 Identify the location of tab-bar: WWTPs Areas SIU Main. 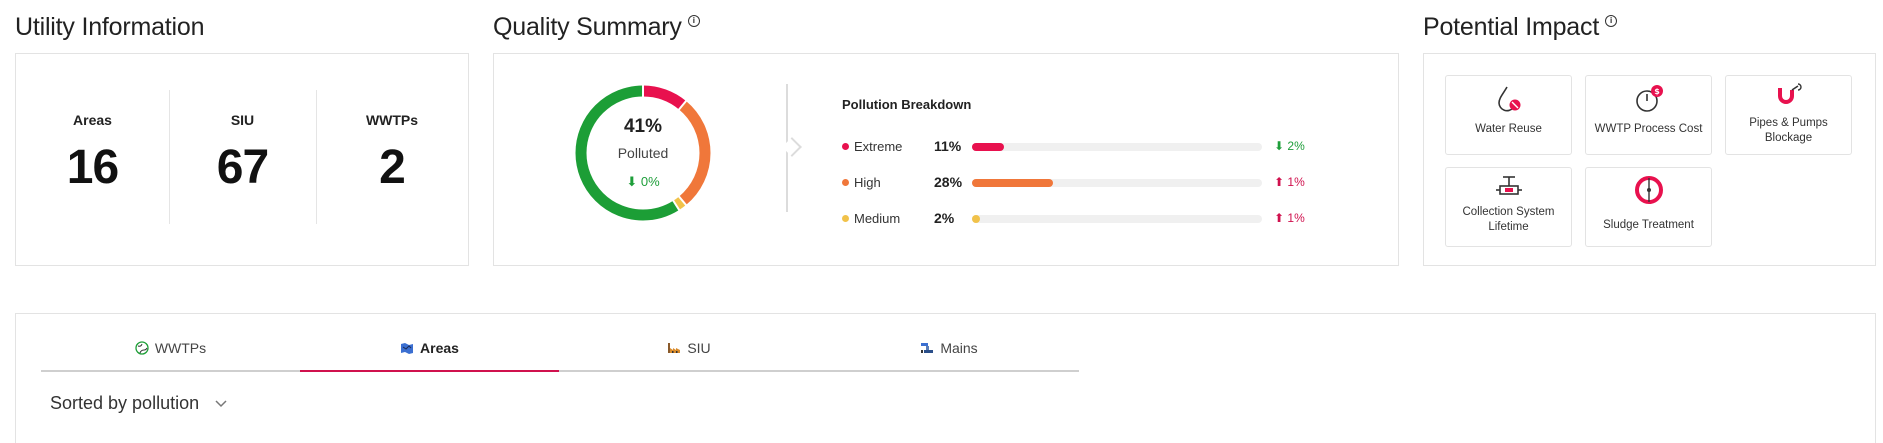
(560, 343).